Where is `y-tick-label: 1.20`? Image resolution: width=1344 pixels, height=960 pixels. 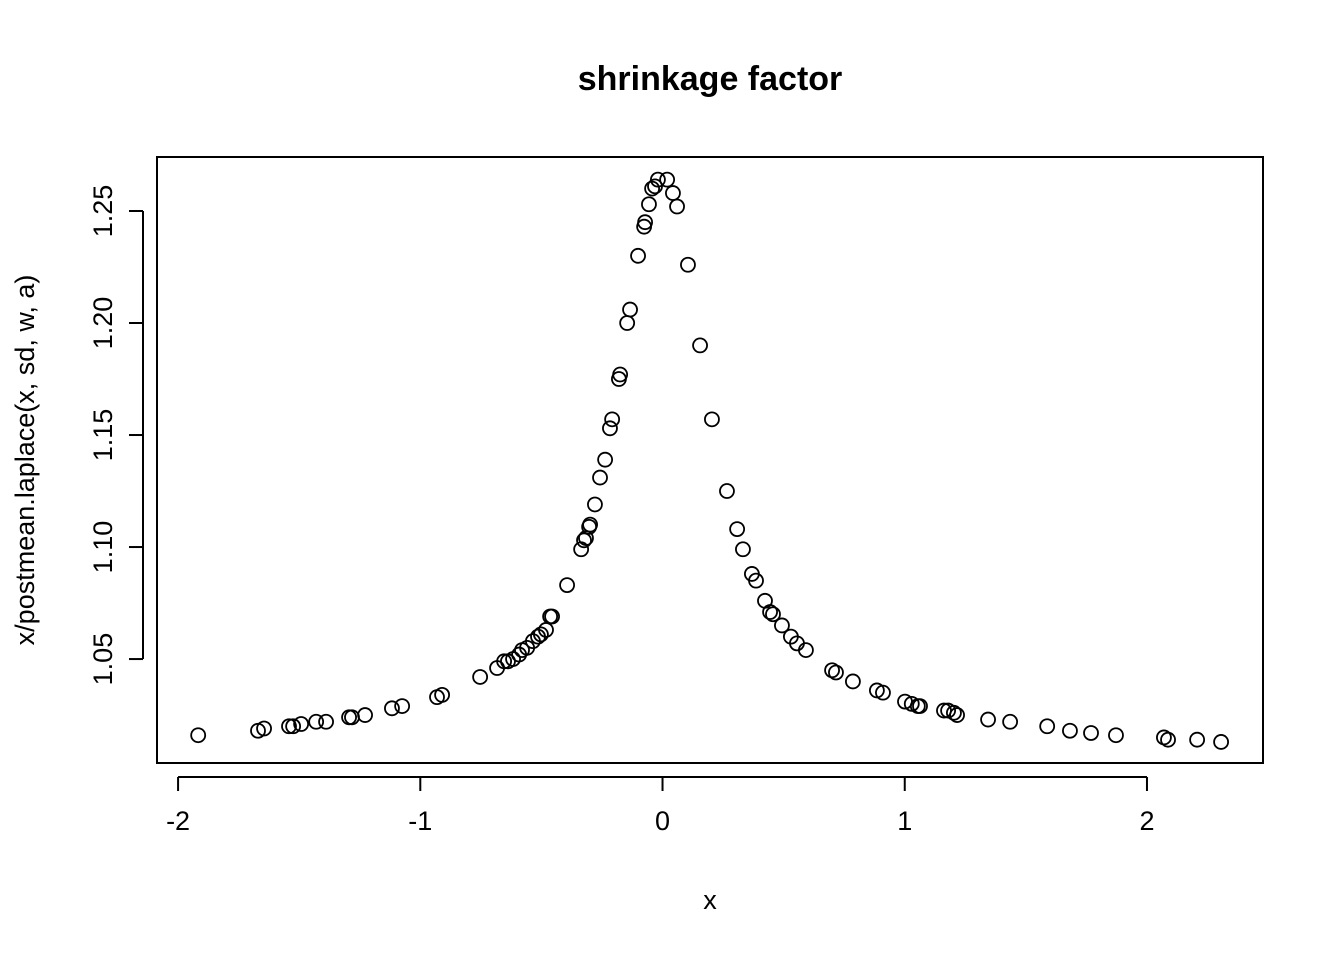
y-tick-label: 1.20 is located at coordinates (103, 323).